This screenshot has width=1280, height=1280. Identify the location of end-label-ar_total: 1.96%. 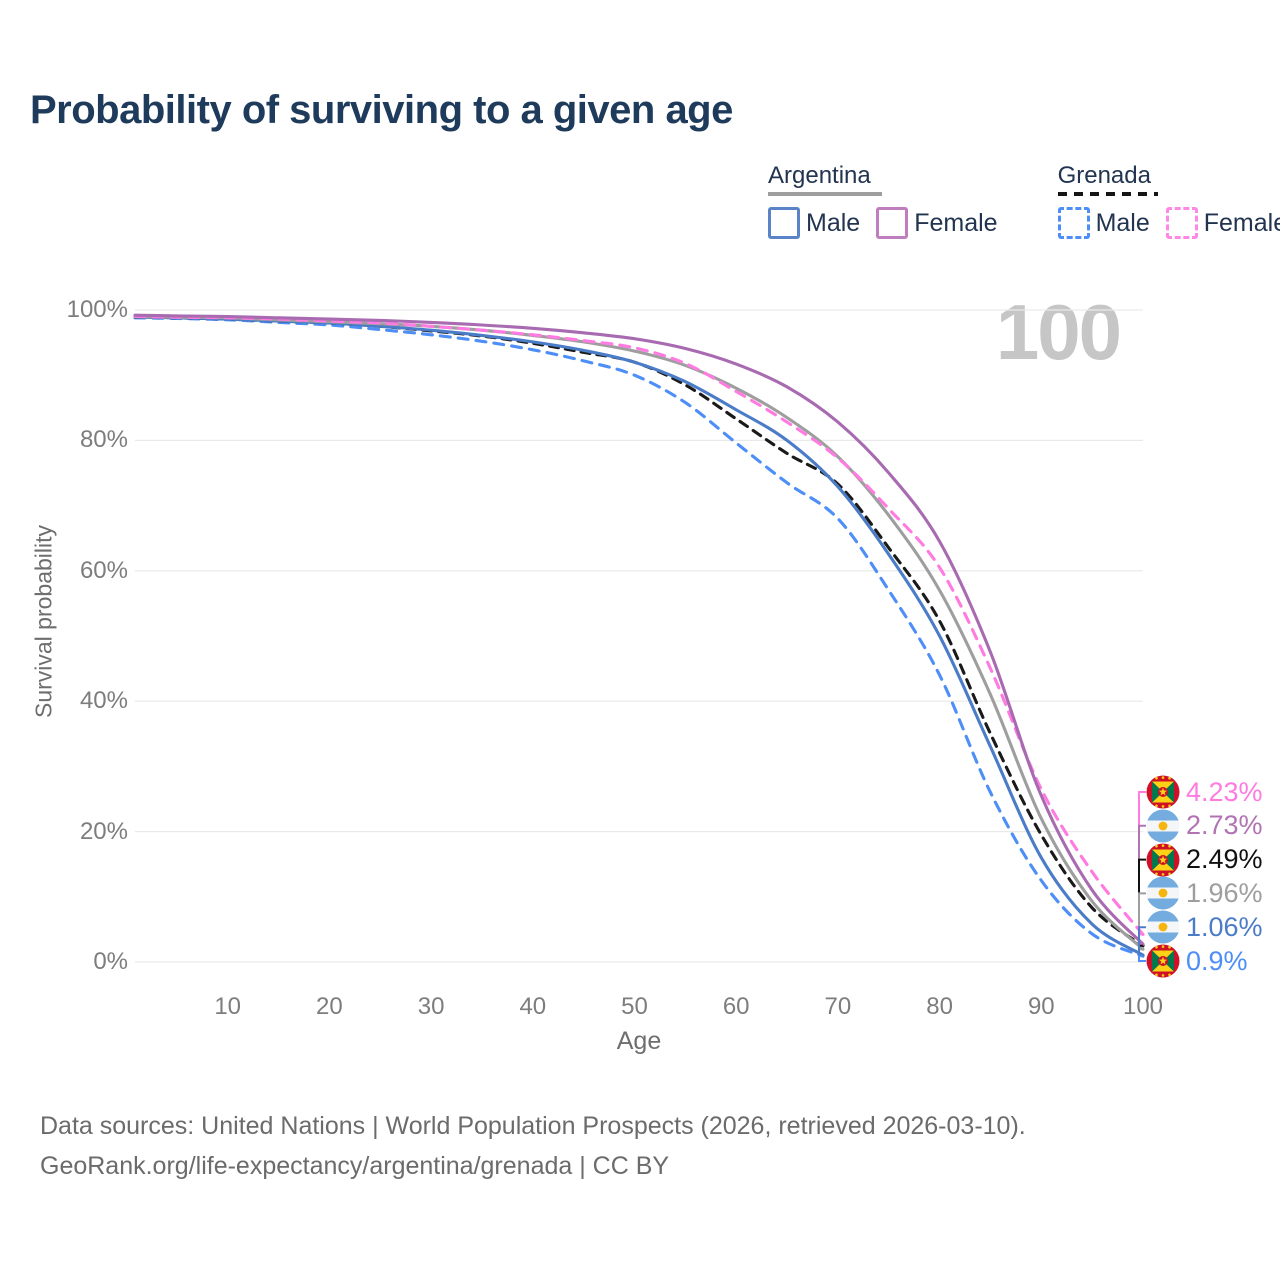
(1204, 893).